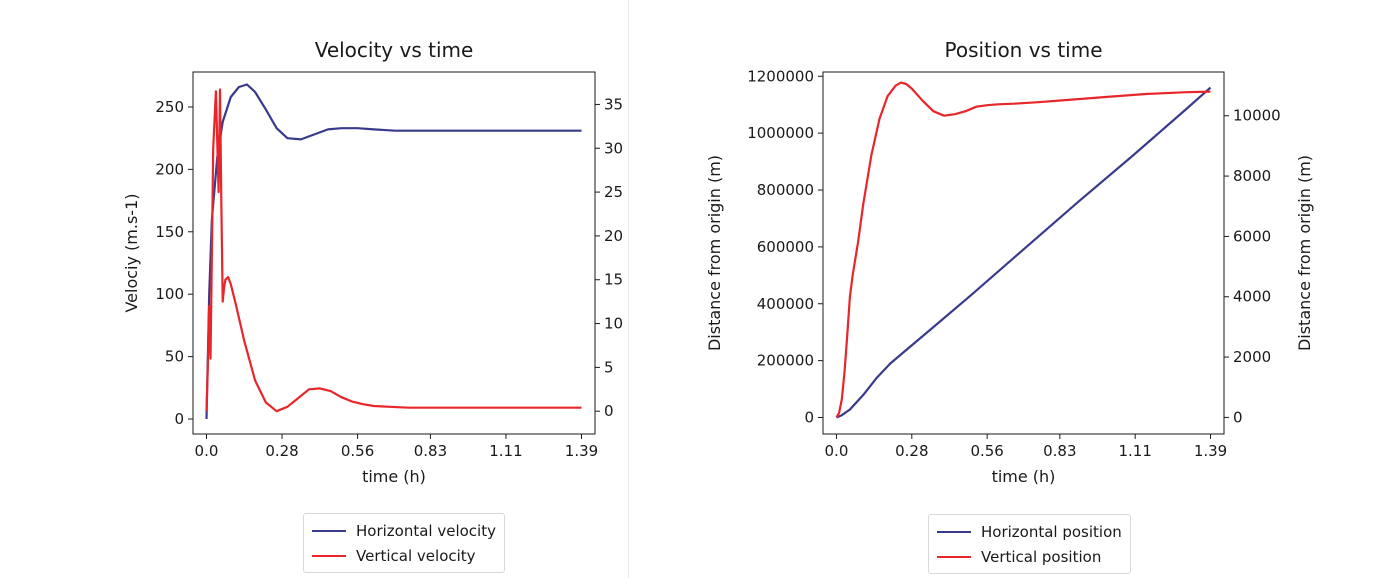 The width and height of the screenshot is (1400, 578). I want to click on legend-item-vertical-velocity: Vertical velocity, so click(404, 555).